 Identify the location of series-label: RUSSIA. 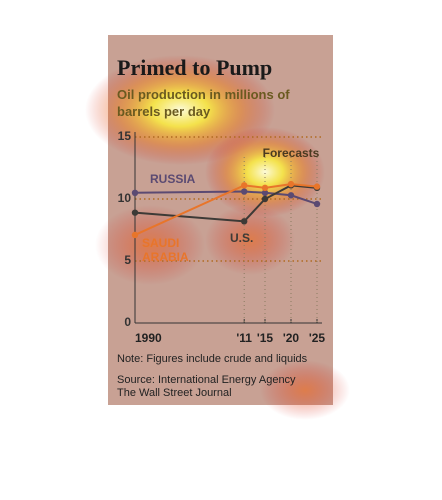
(173, 179).